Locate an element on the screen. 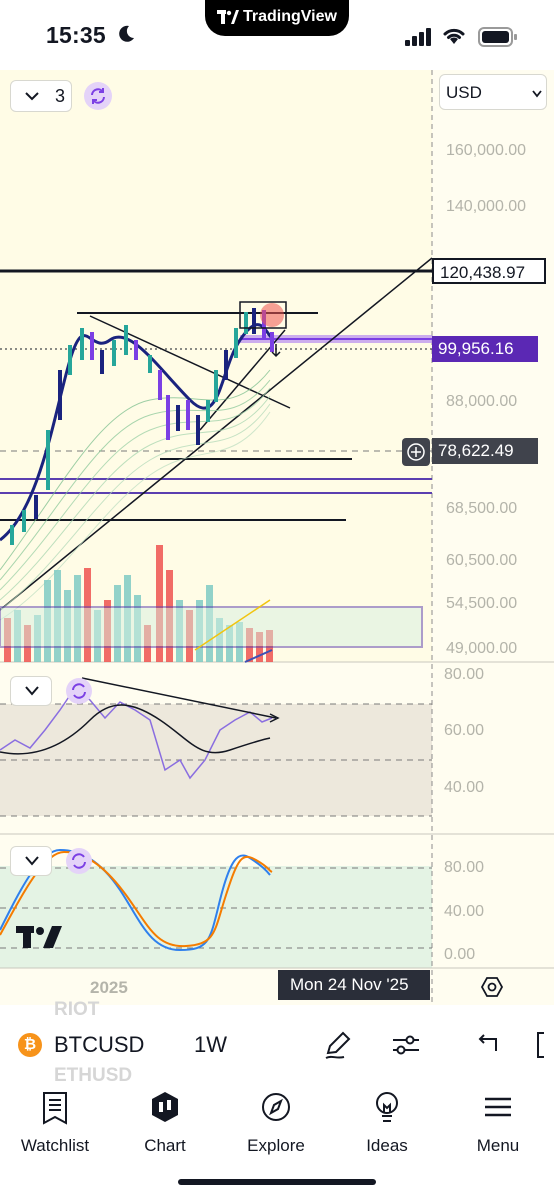 The height and width of the screenshot is (1199, 554). nav-label-explore: Explore is located at coordinates (276, 1145).